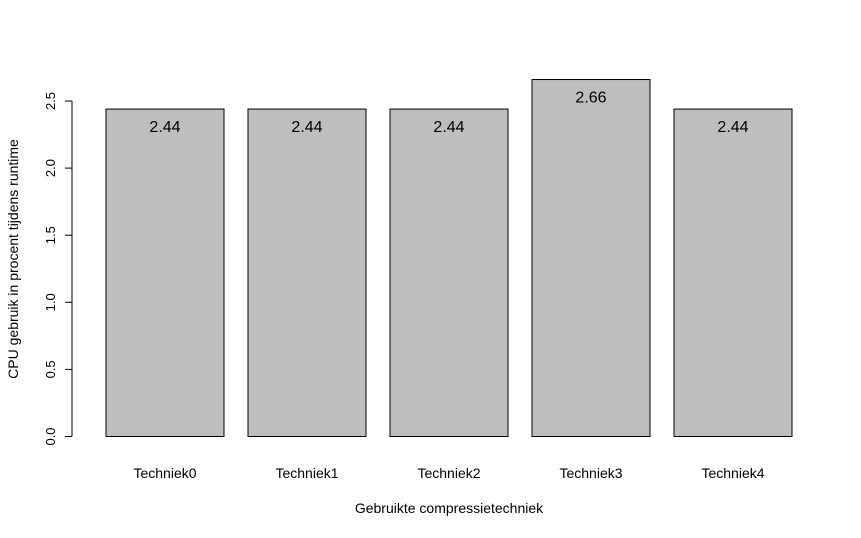 Image resolution: width=861 pixels, height=538 pixels. Describe the element at coordinates (50, 101) in the screenshot. I see `y-tick-label: 2.5` at that location.